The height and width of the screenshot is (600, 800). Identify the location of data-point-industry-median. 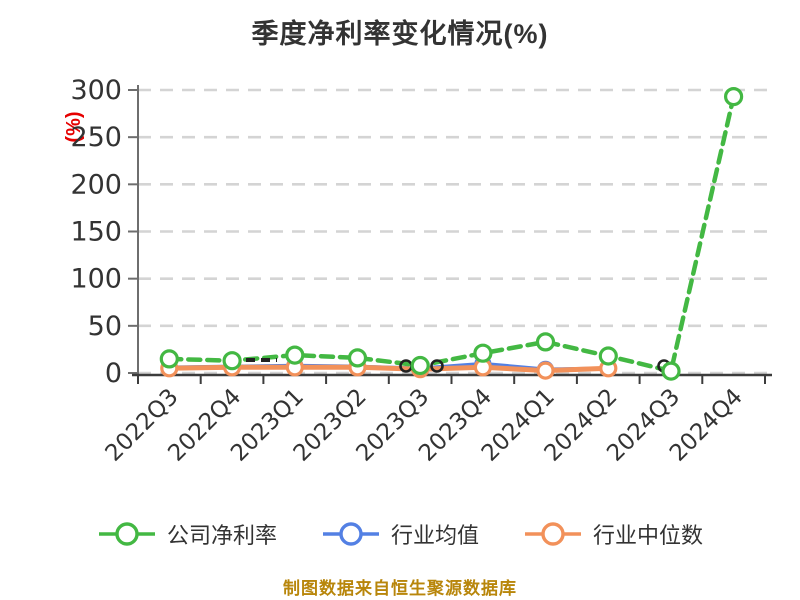
(545, 370).